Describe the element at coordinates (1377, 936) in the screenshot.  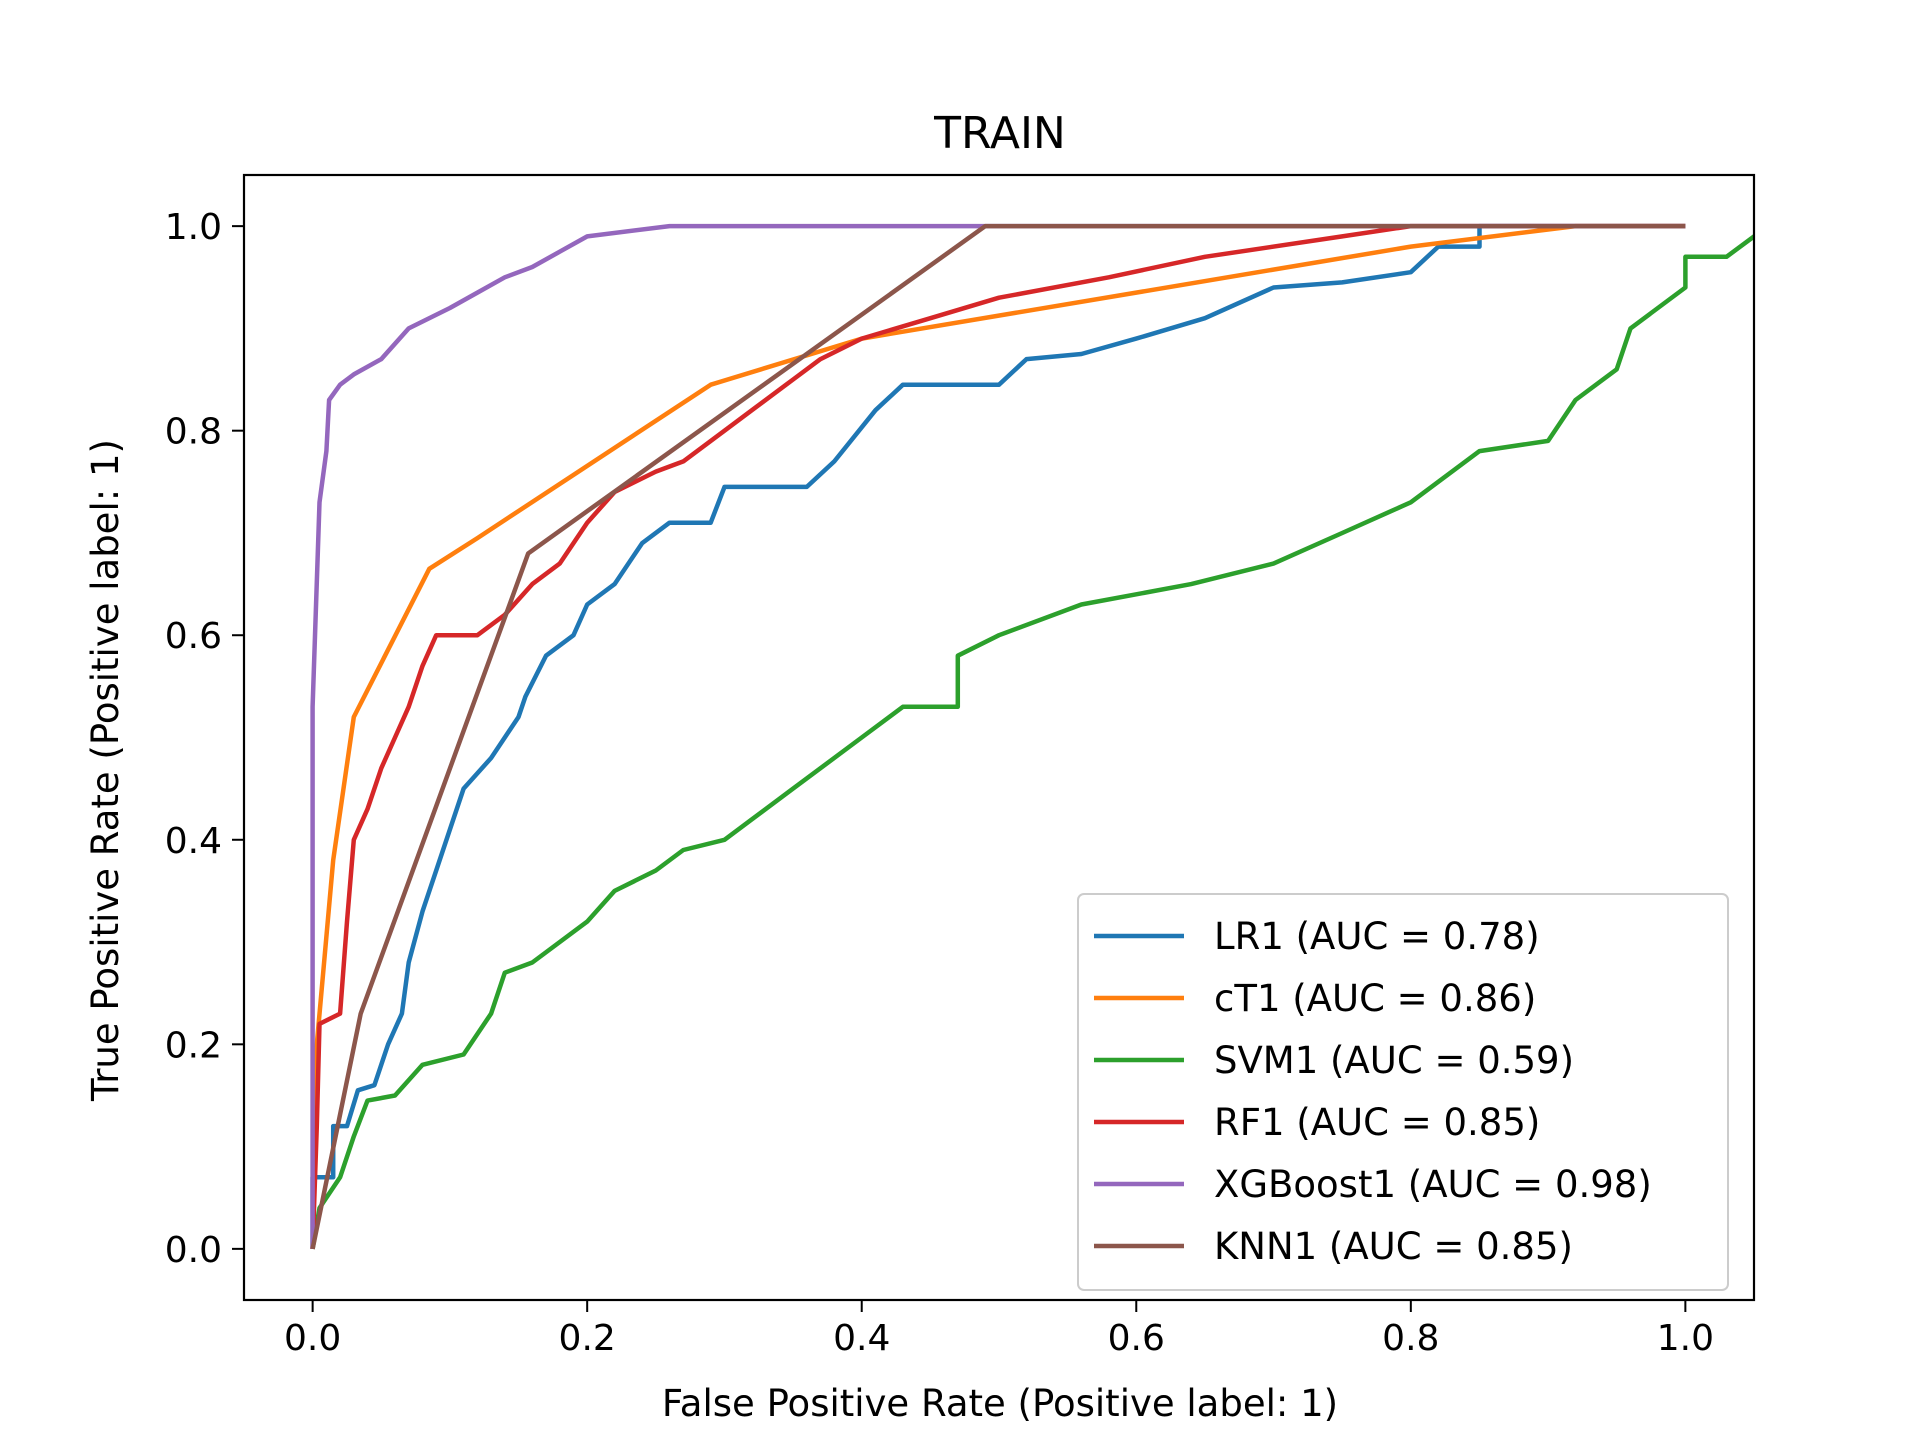
I see `legend-entry-0: LR1 (AUC = 0.78)` at that location.